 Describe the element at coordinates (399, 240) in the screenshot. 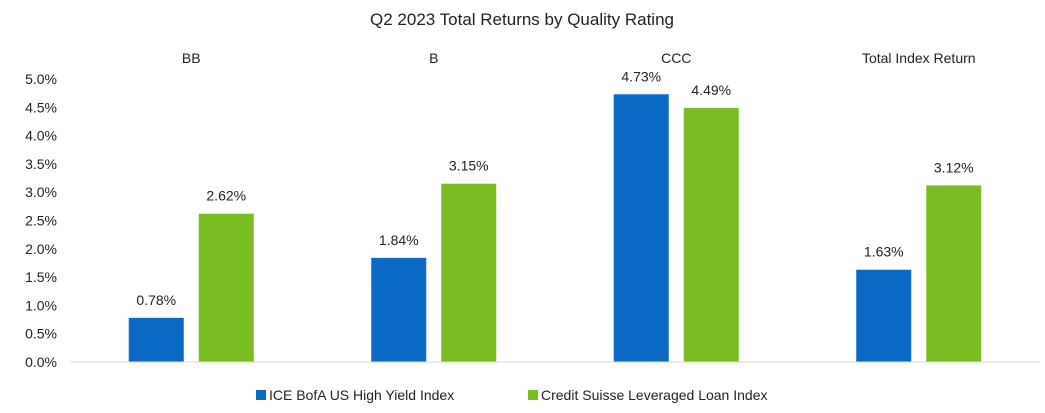

I see `data-label-b-series-1: 1.84%` at that location.